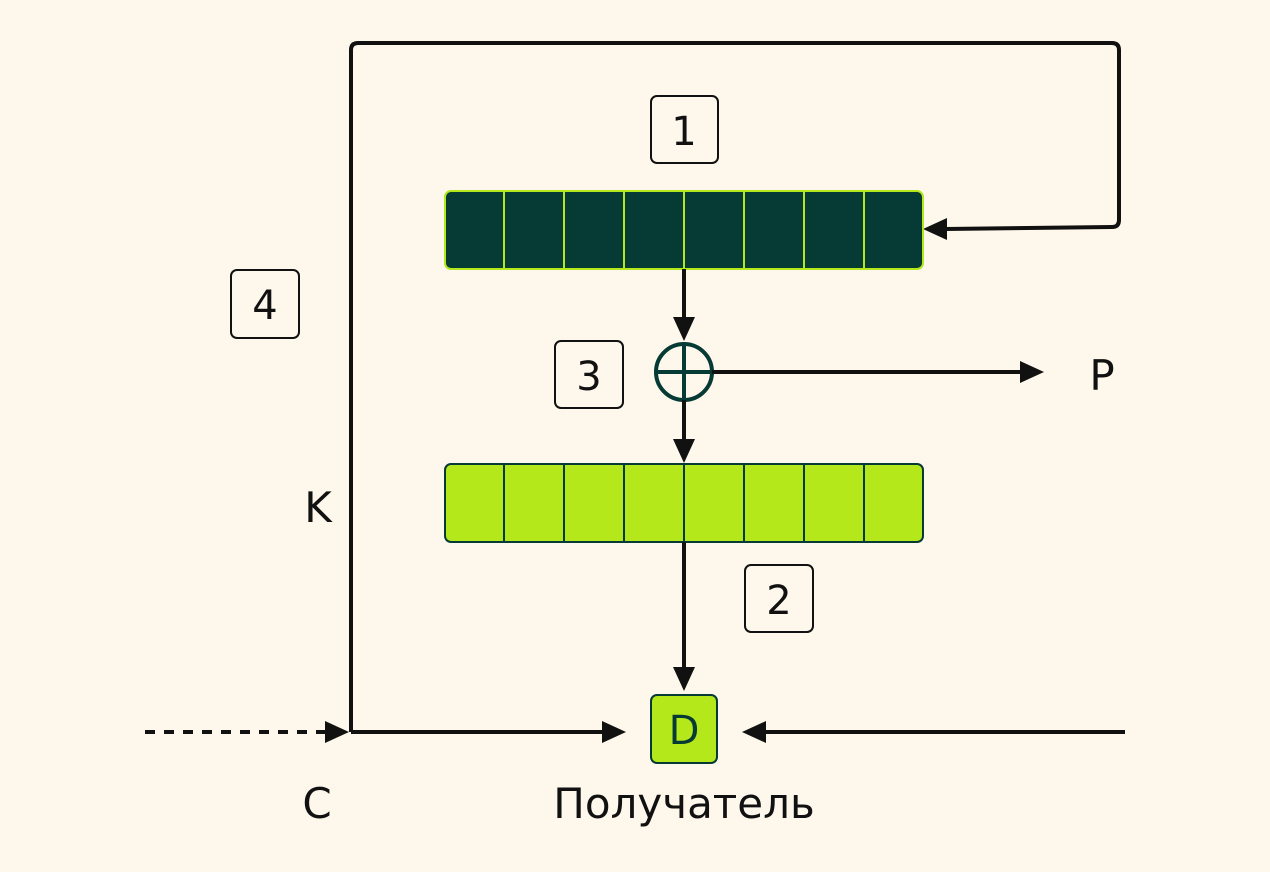 This screenshot has width=1270, height=872. What do you see at coordinates (684, 503) in the screenshot?
I see `bottom-register` at bounding box center [684, 503].